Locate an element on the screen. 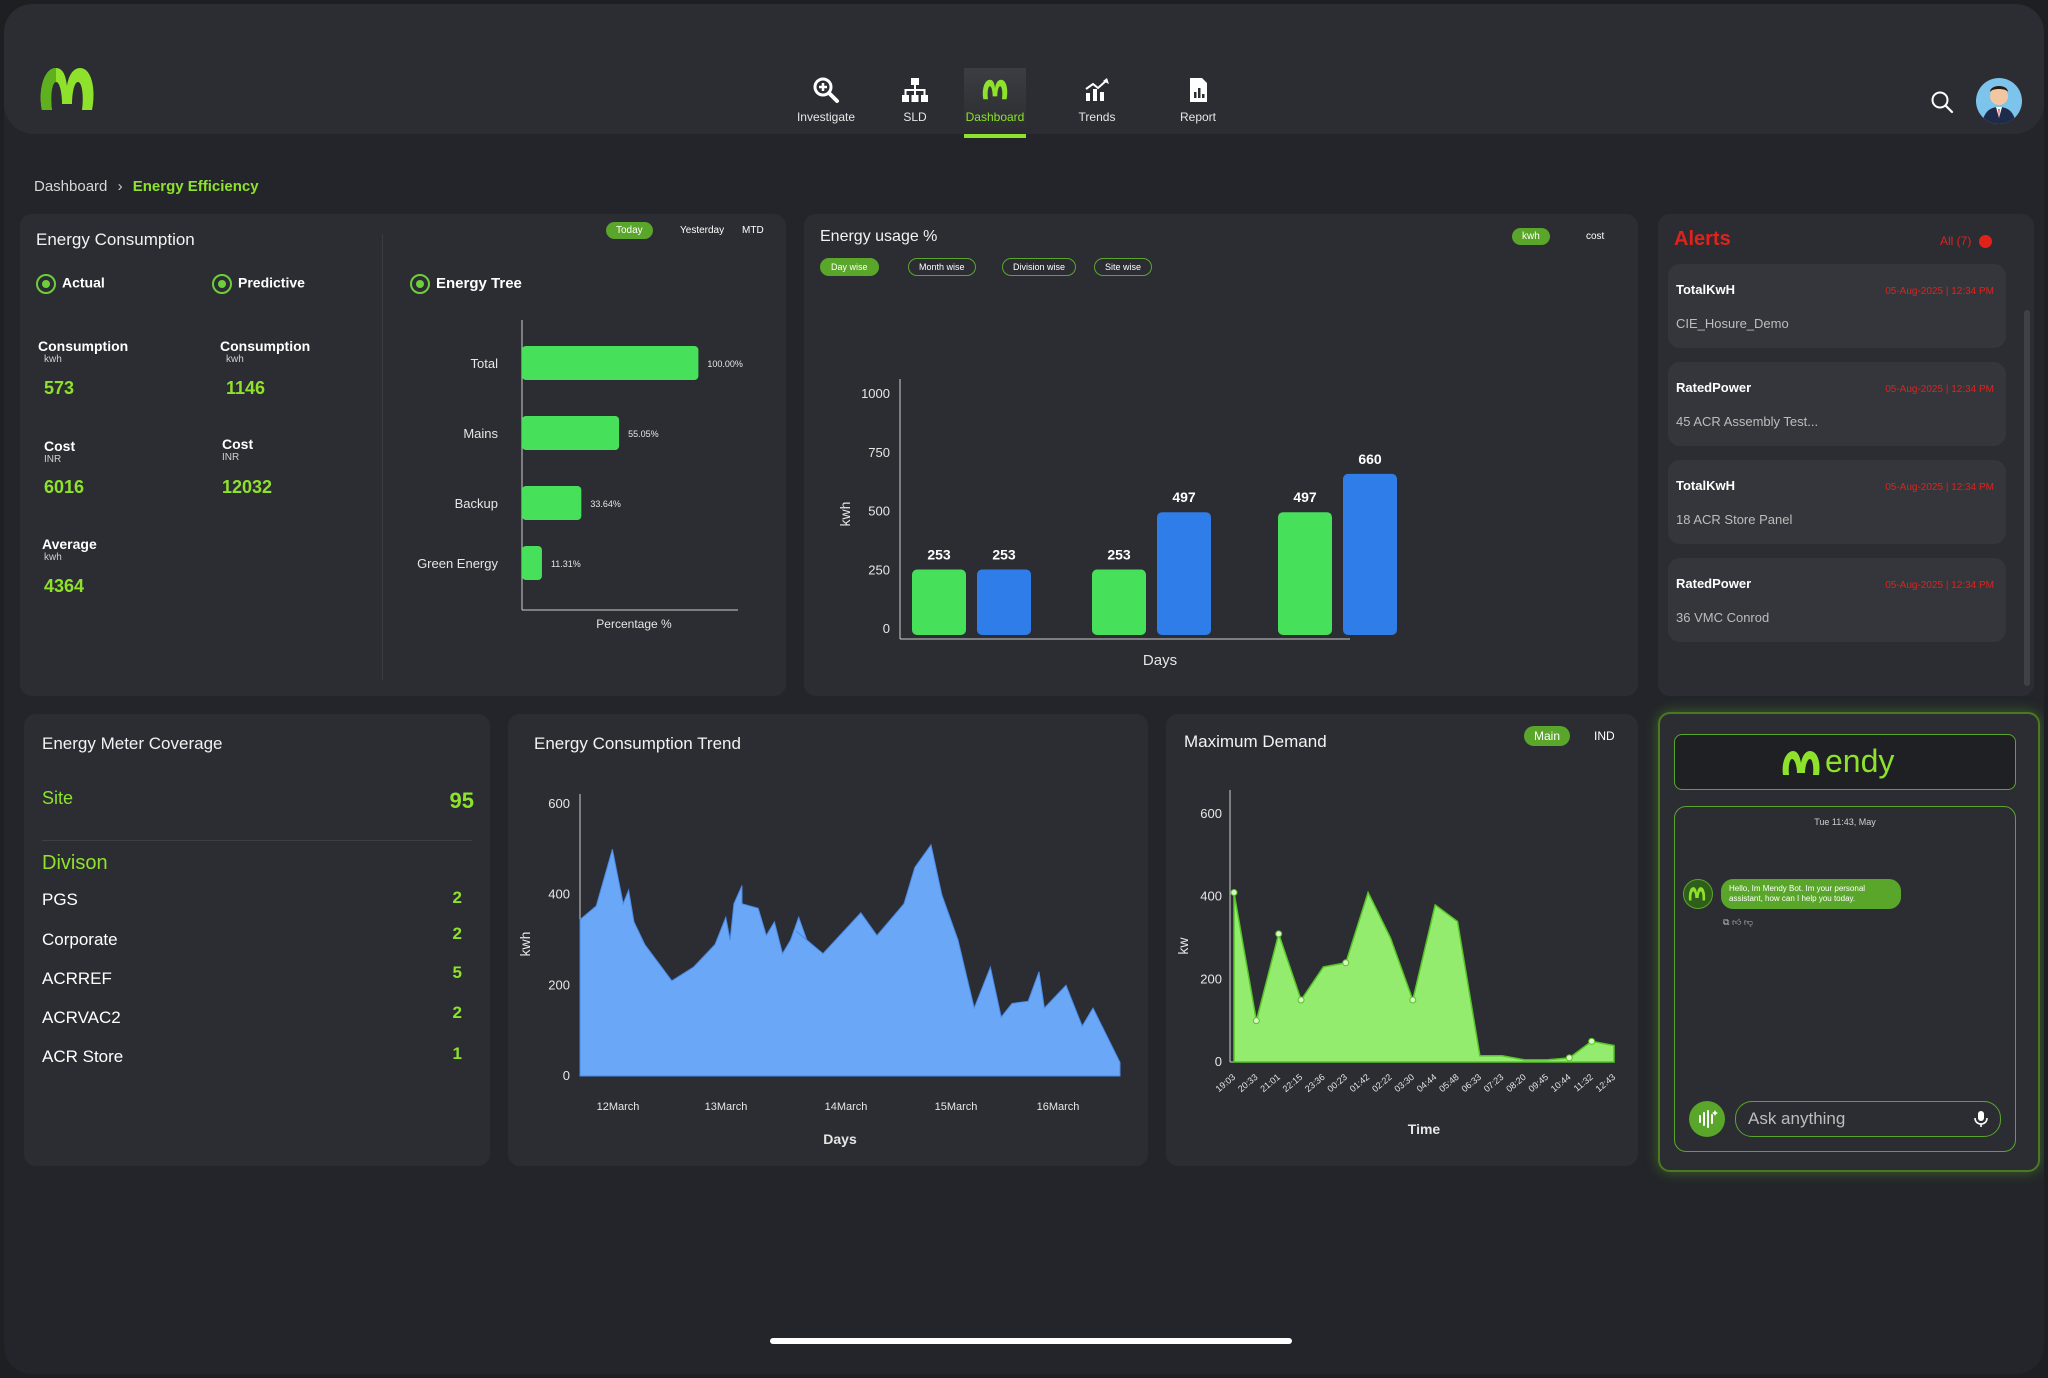 Image resolution: width=2048 pixels, height=1378 pixels. y-tick-label: 250 is located at coordinates (879, 569).